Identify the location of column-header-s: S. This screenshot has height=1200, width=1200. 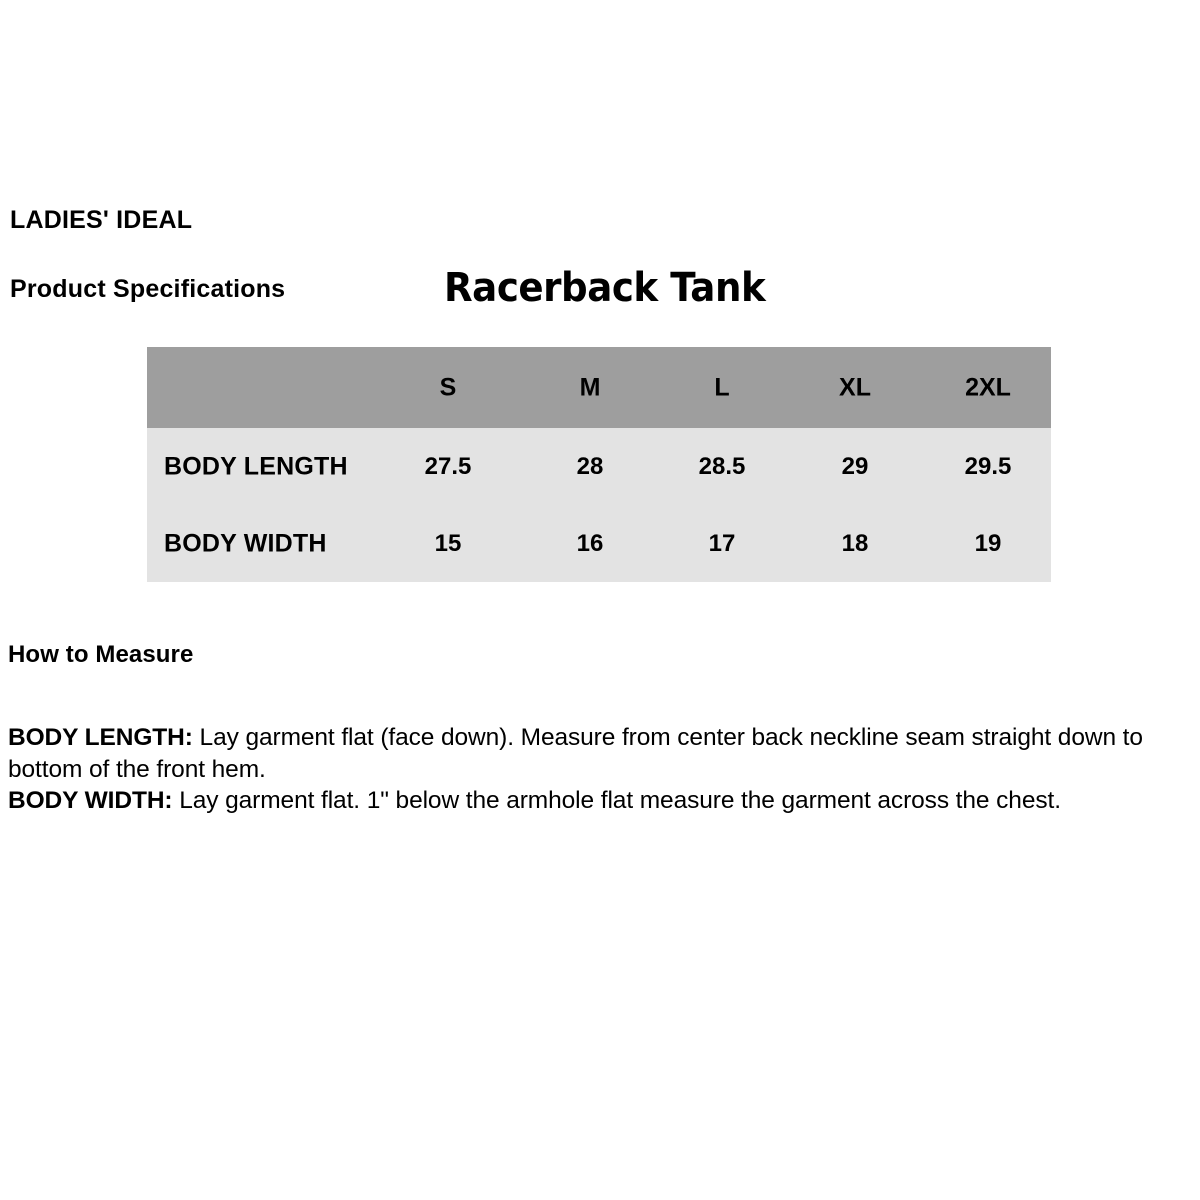
(448, 387).